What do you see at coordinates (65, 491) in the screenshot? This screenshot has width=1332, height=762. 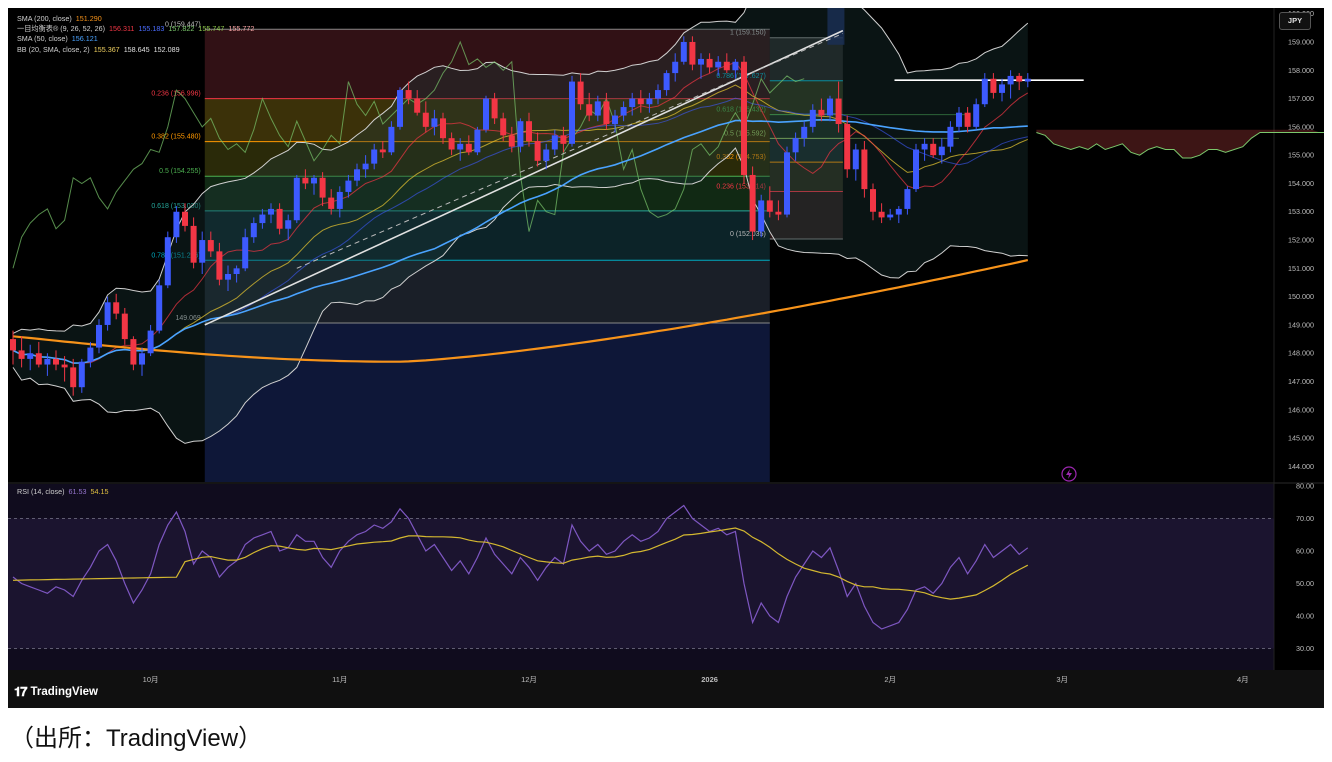 I see `rsi-legend: RSI (14, close) 61.53 54.15` at bounding box center [65, 491].